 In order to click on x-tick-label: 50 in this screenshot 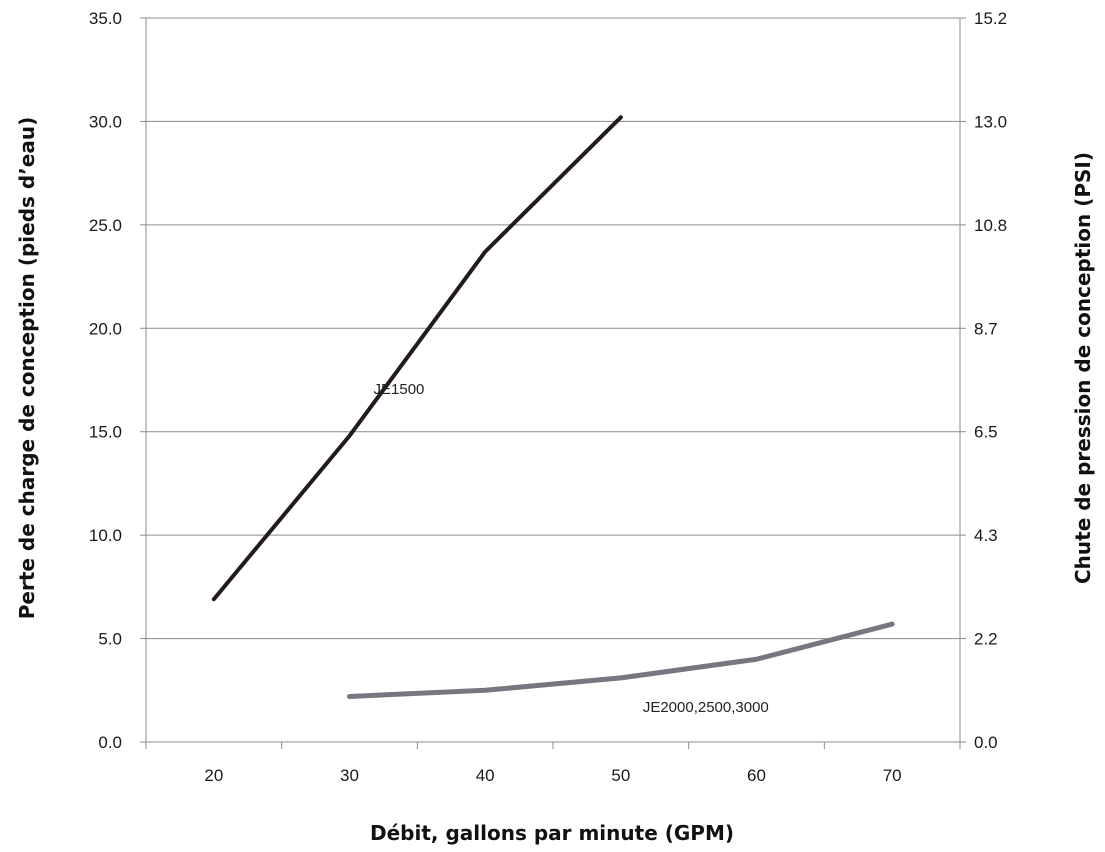, I will do `click(620, 775)`.